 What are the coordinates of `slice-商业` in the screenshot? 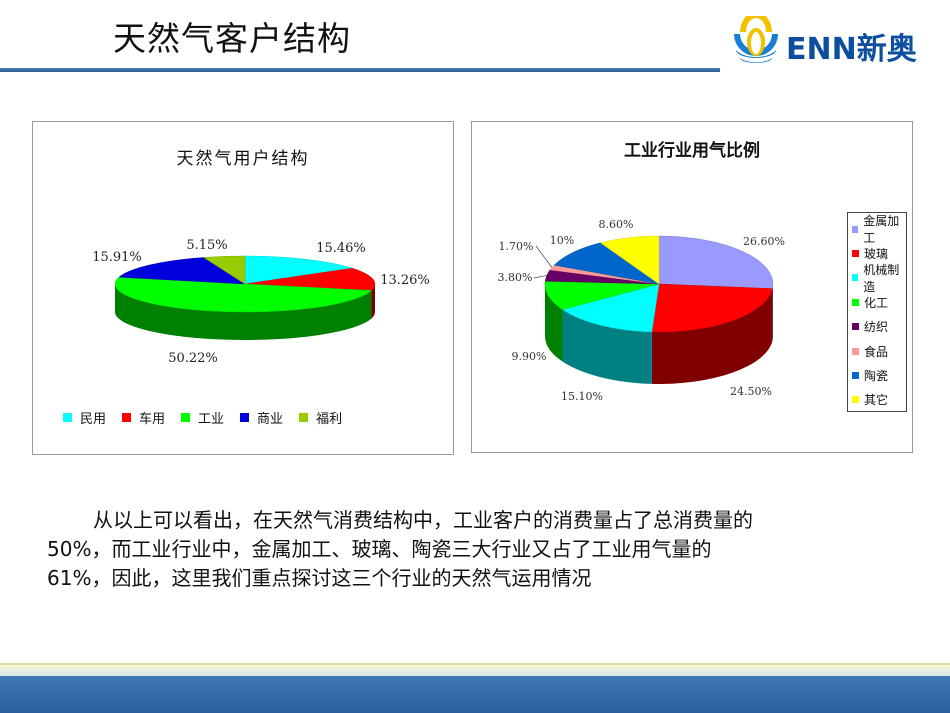 It's located at (182, 271).